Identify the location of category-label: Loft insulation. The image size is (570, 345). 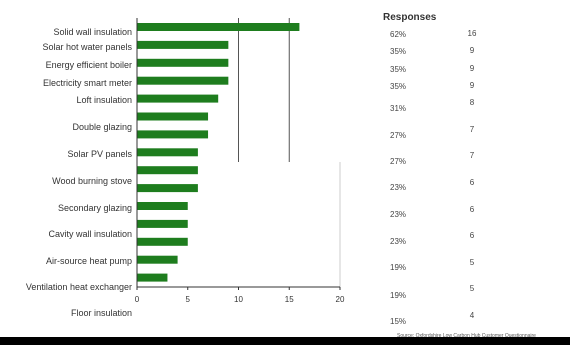
(104, 100).